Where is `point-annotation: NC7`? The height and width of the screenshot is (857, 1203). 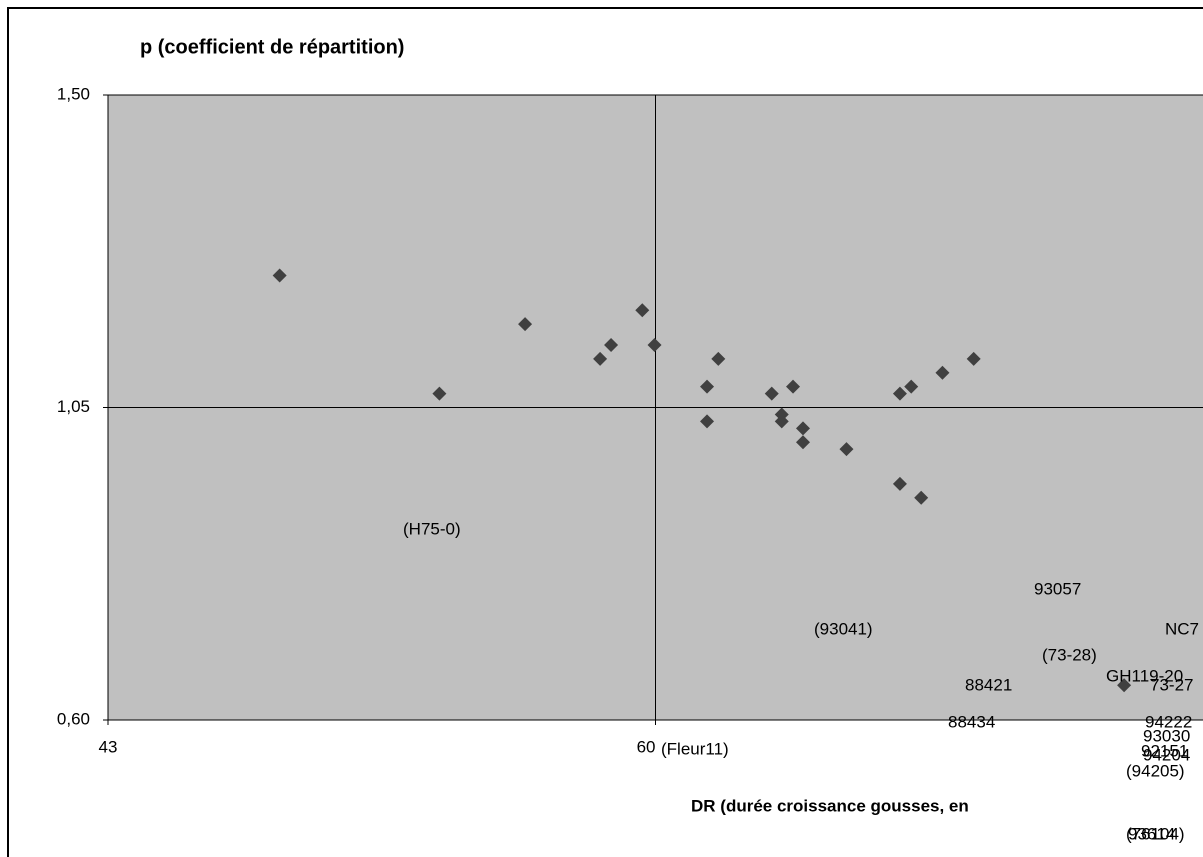
point-annotation: NC7 is located at coordinates (1182, 628).